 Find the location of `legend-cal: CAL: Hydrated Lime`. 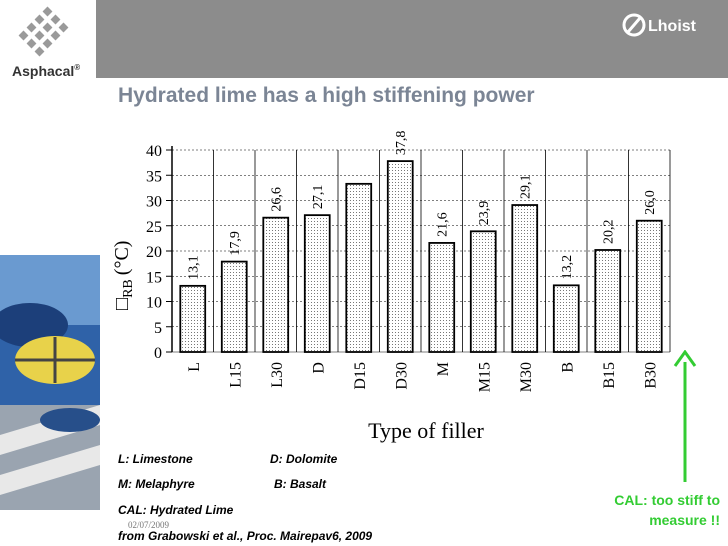

legend-cal: CAL: Hydrated Lime is located at coordinates (176, 510).